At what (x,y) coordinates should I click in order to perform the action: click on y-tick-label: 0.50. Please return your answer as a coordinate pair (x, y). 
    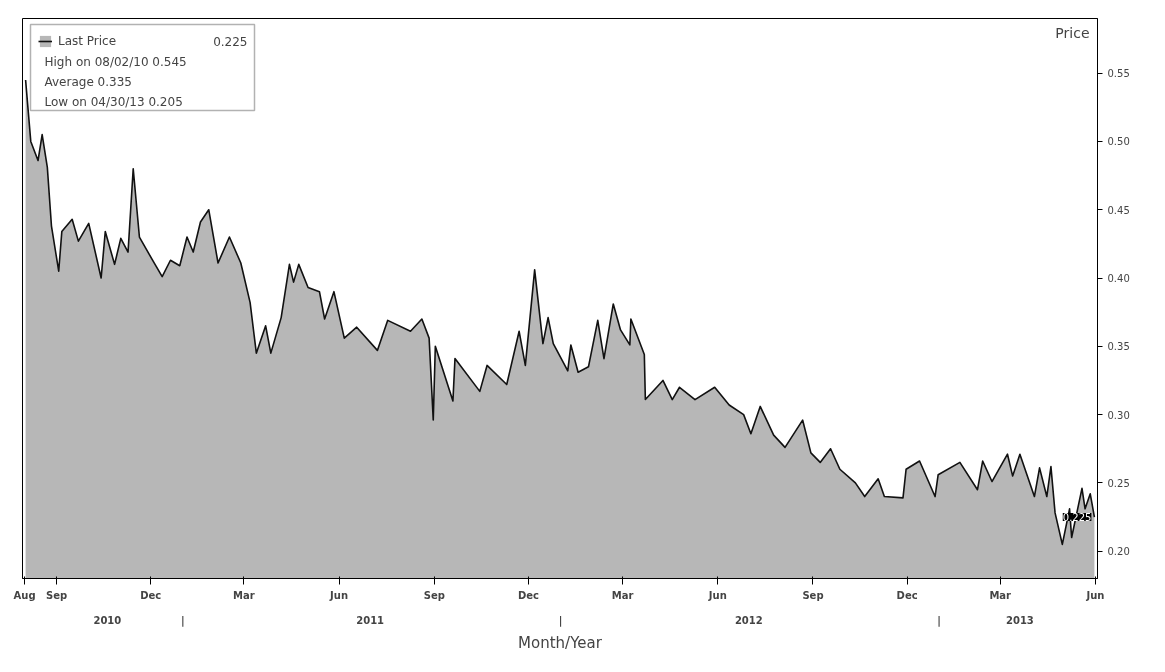
    Looking at the image, I should click on (1118, 142).